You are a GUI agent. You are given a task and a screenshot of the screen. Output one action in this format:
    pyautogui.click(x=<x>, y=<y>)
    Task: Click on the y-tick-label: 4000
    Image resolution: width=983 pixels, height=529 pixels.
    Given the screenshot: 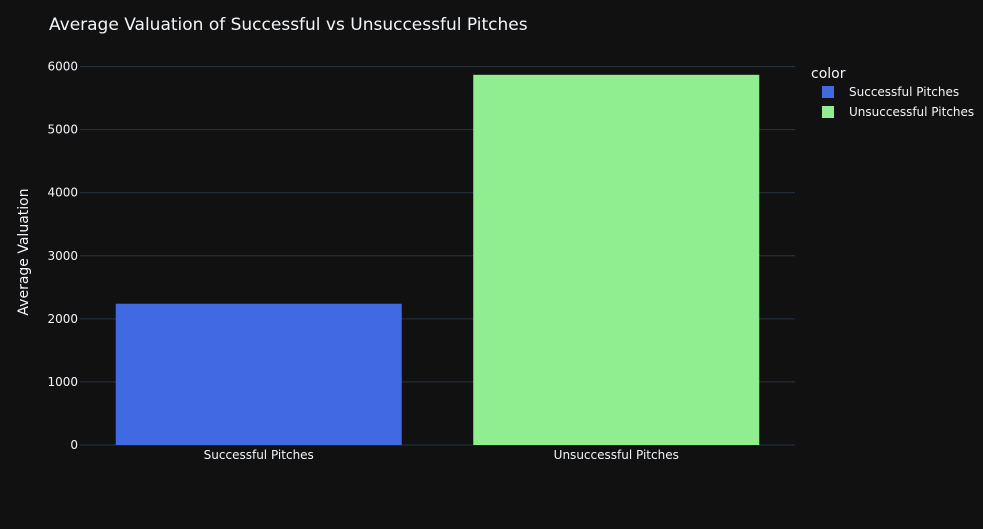 What is the action you would take?
    pyautogui.click(x=62, y=193)
    